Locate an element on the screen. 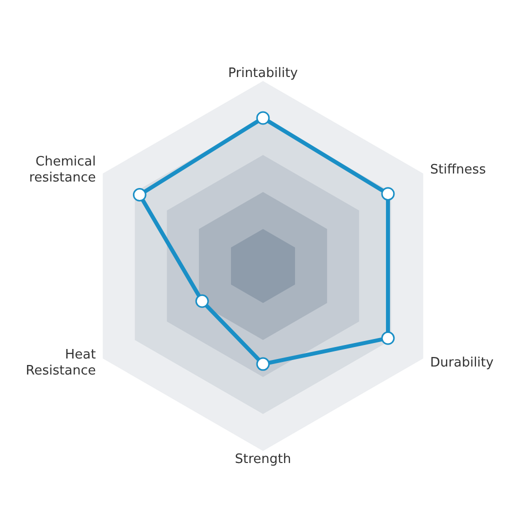 Image resolution: width=517 pixels, height=518 pixels. spoke-label: Durability is located at coordinates (462, 363).